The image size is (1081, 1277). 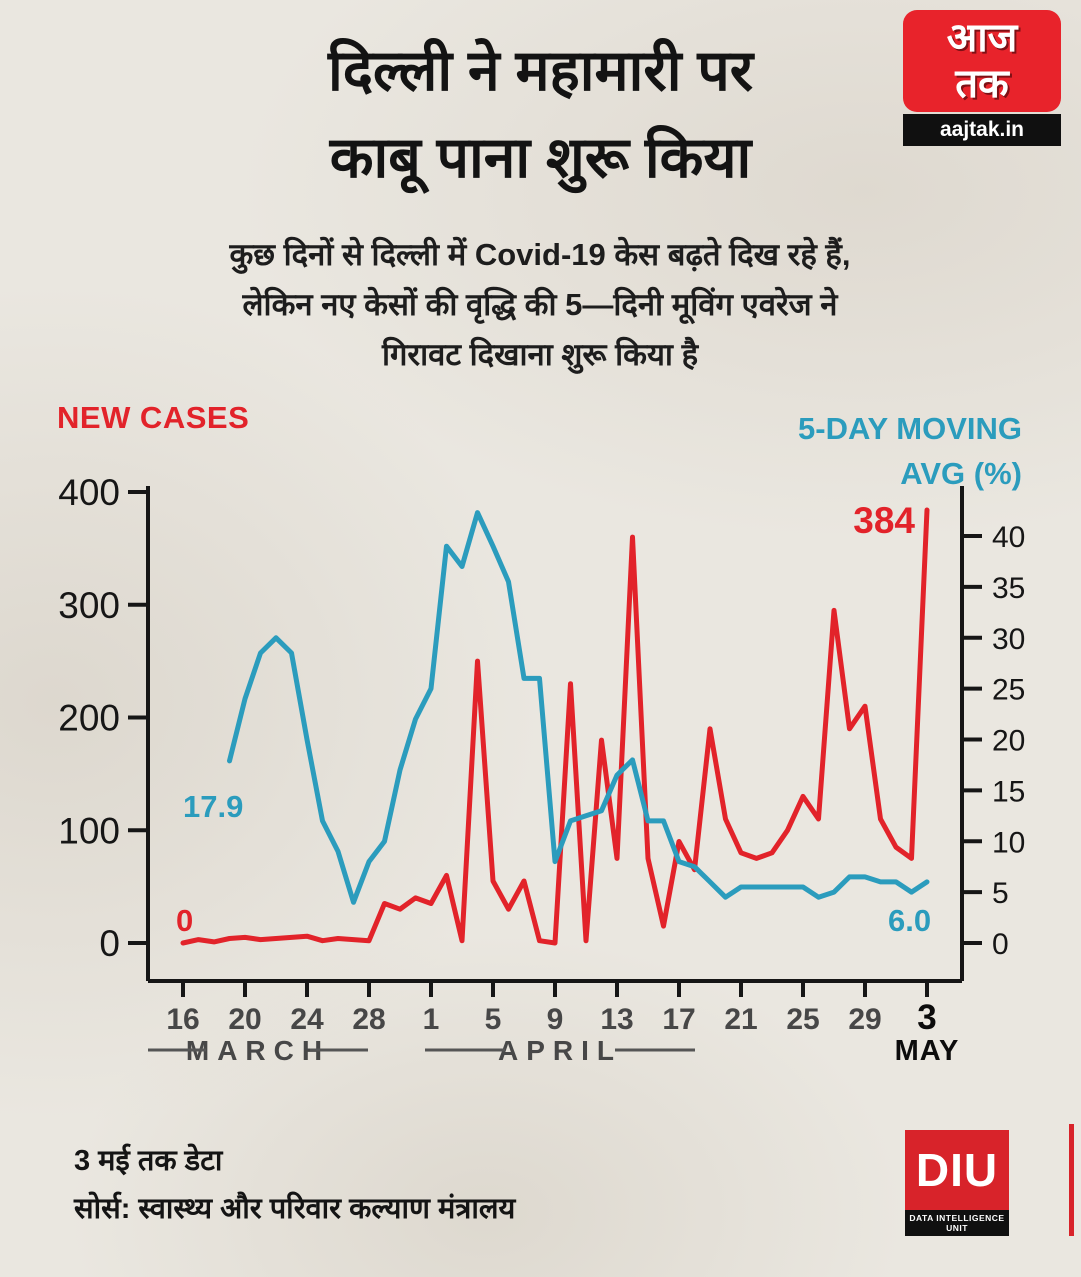 I want to click on right-tick-label: 20, so click(x=1008, y=741).